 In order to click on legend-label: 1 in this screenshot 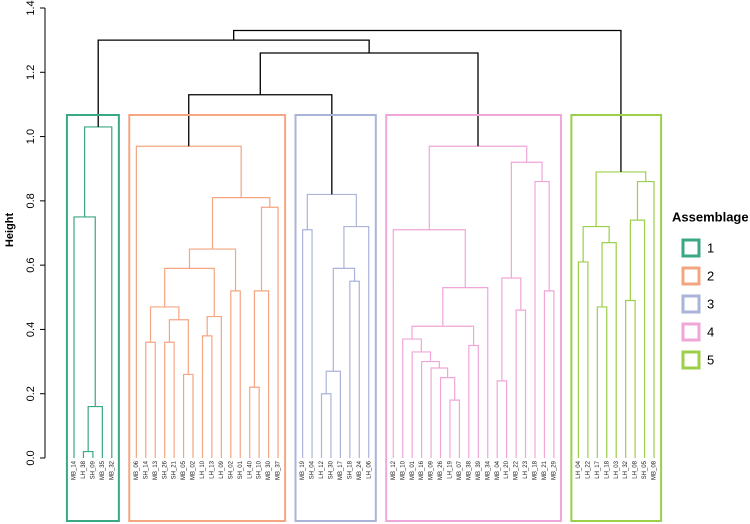, I will do `click(710, 247)`.